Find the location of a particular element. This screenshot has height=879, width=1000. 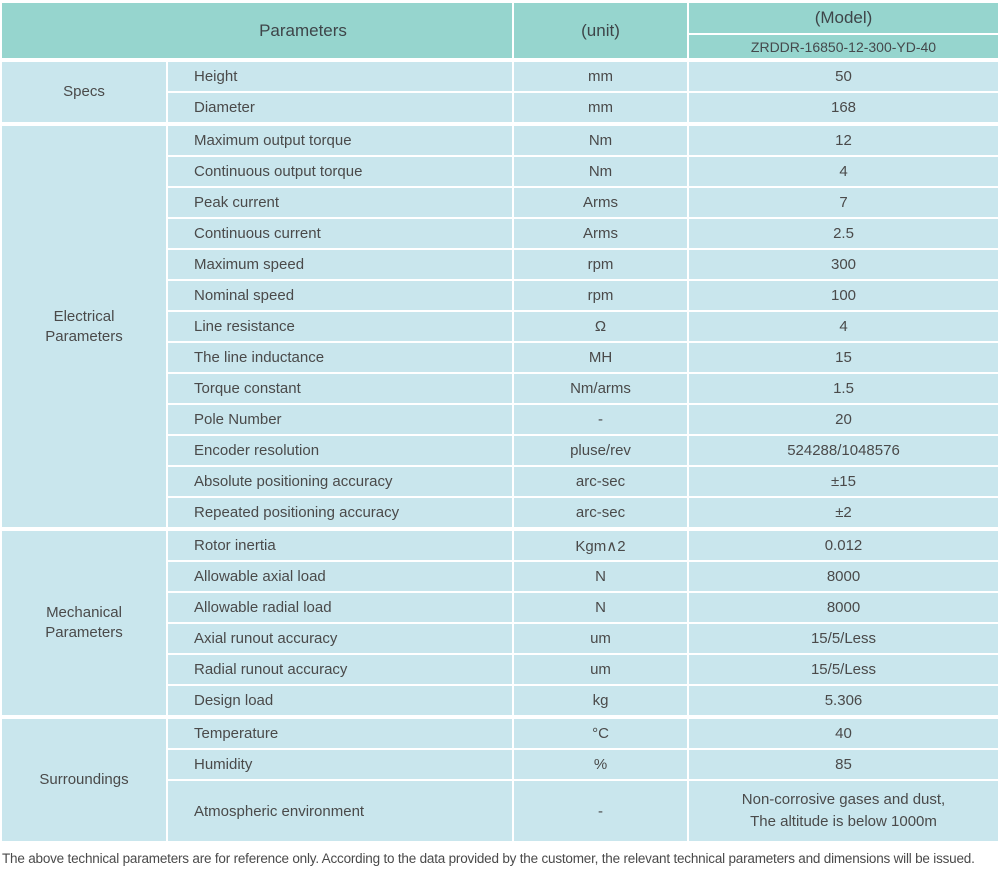

parameter-name: Diameter is located at coordinates (340, 107).